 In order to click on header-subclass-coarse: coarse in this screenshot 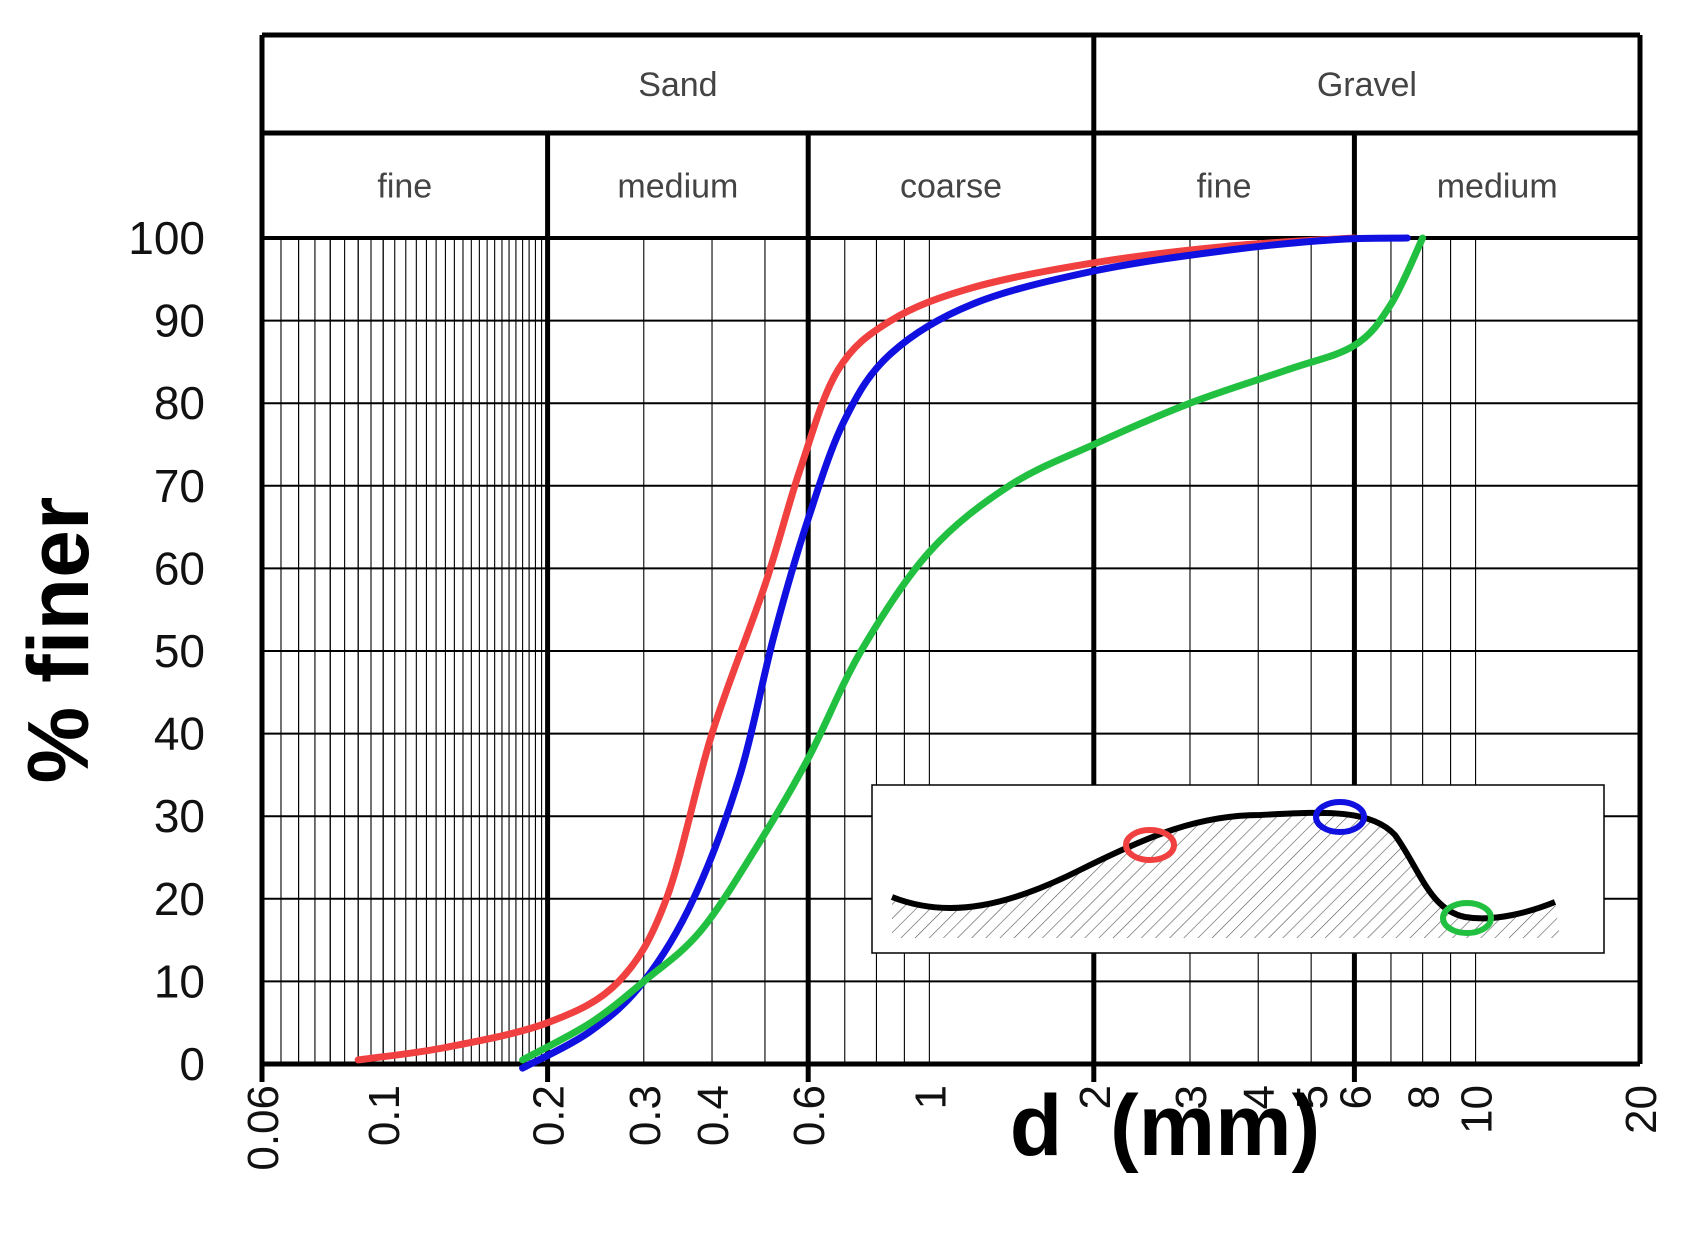, I will do `click(951, 187)`.